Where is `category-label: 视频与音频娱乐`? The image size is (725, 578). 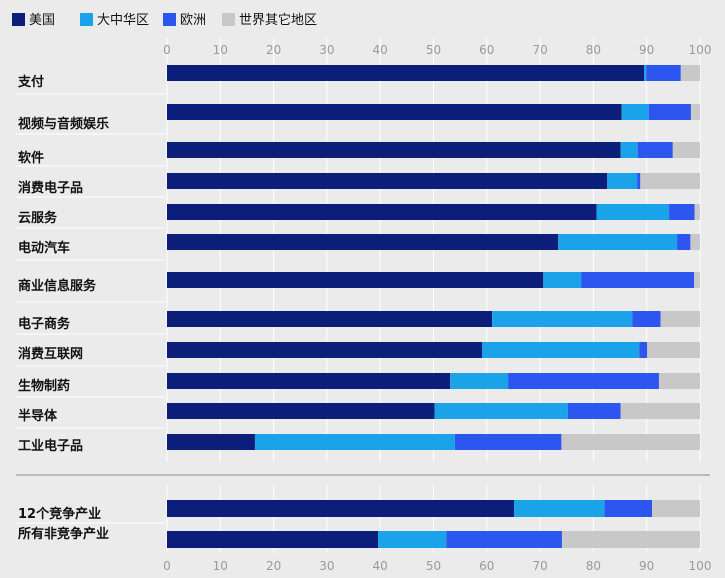 category-label: 视频与音频娱乐 is located at coordinates (63, 124).